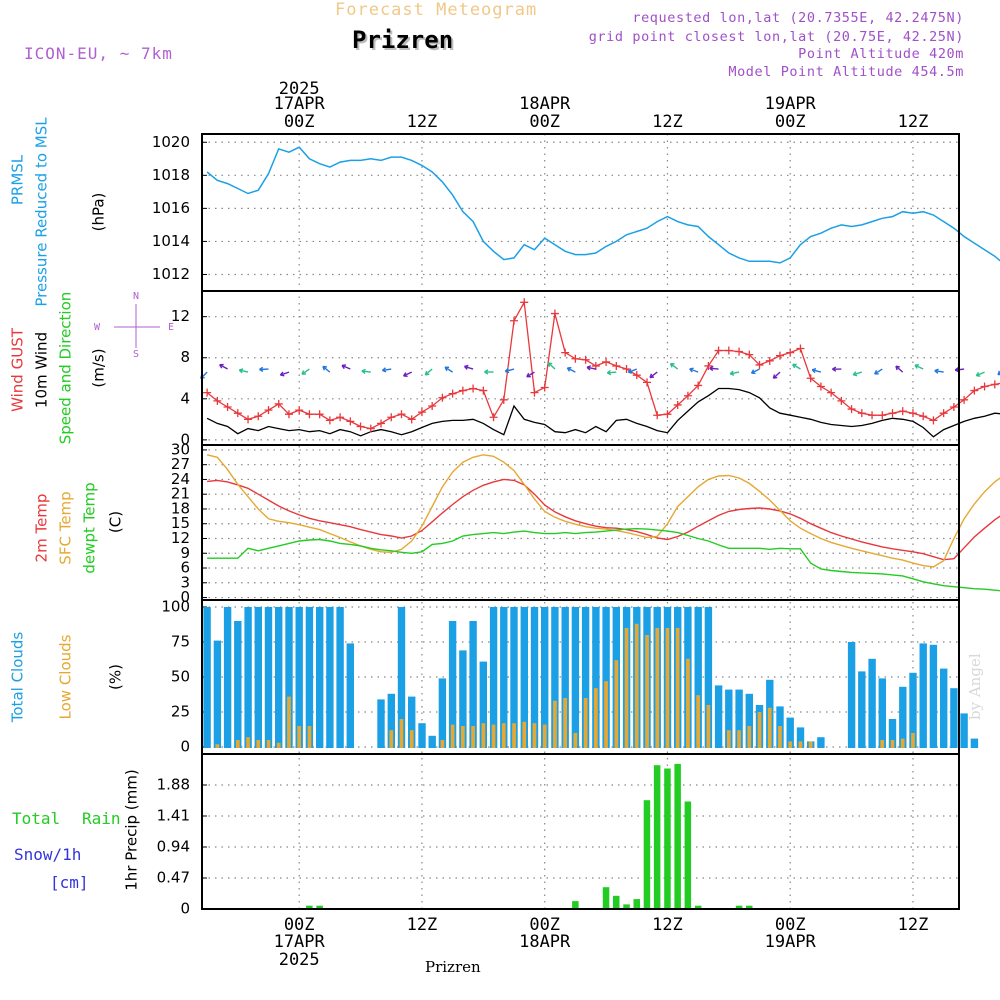 The image size is (1000, 1000). What do you see at coordinates (545, 104) in the screenshot?
I see `top-axis-date: 18APR` at bounding box center [545, 104].